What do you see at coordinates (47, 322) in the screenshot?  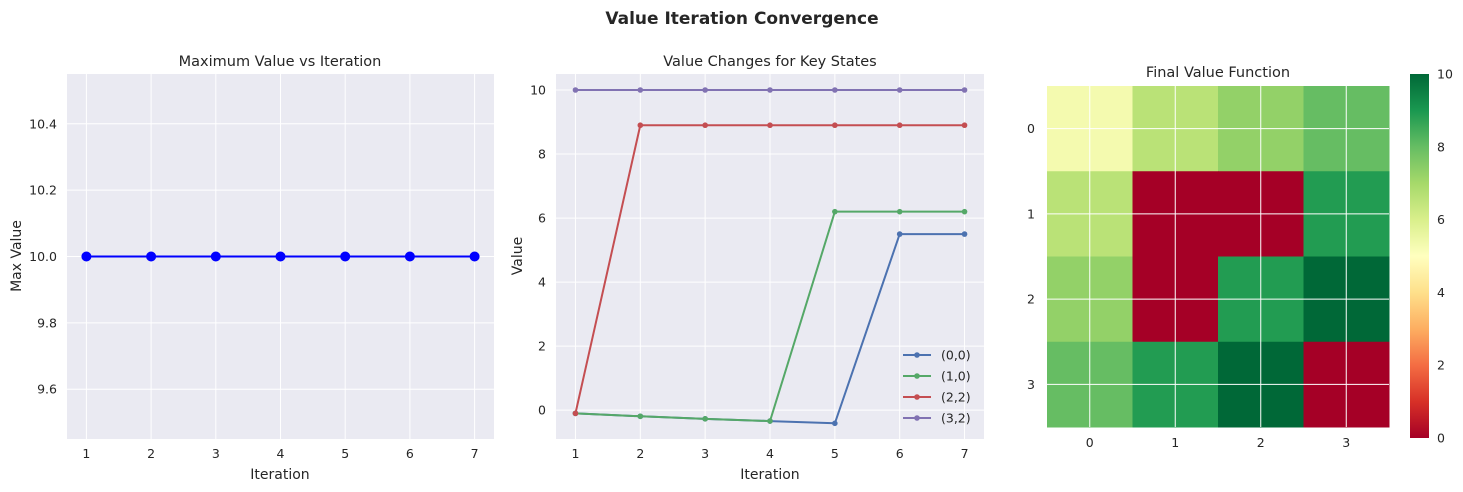 I see `y-tick-label: 9.8` at bounding box center [47, 322].